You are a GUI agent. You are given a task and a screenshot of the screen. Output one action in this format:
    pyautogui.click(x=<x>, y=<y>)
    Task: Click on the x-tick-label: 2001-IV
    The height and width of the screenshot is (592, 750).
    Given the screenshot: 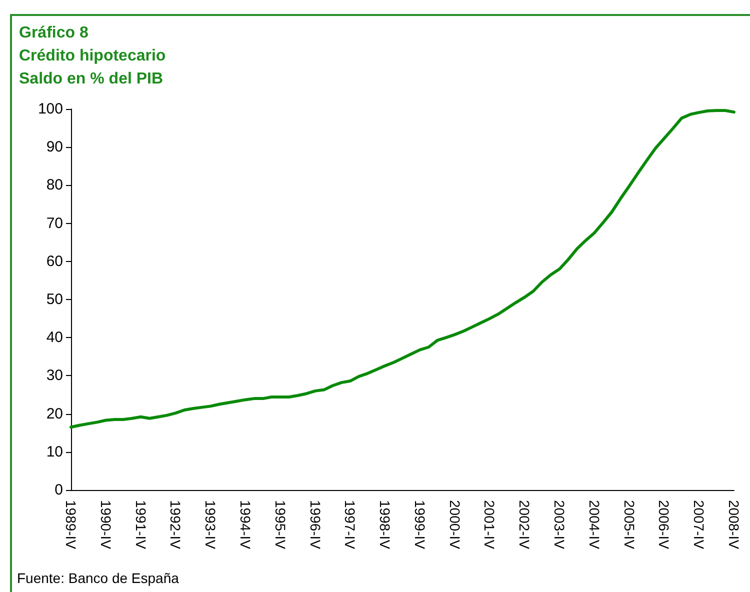 What is the action you would take?
    pyautogui.click(x=490, y=525)
    